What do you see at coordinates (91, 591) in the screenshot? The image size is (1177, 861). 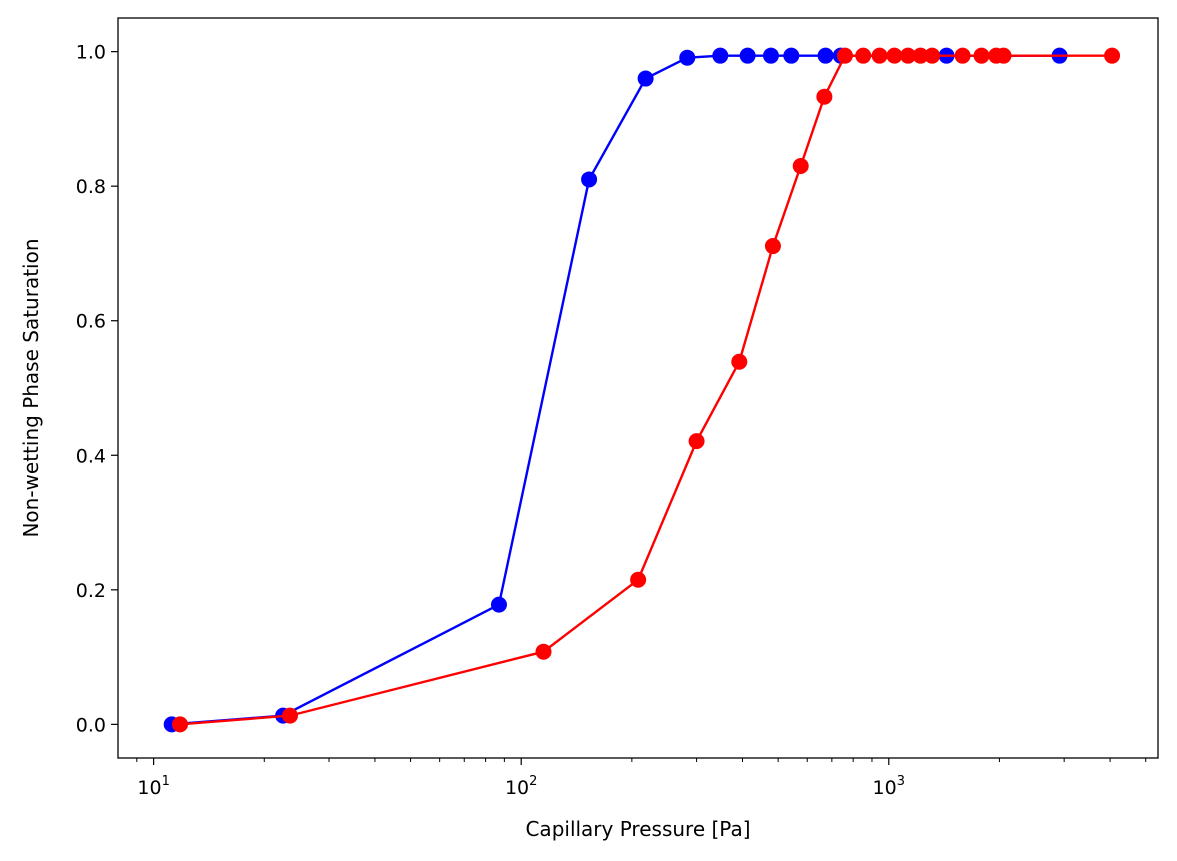 I see `y-tick-label: 0.2` at bounding box center [91, 591].